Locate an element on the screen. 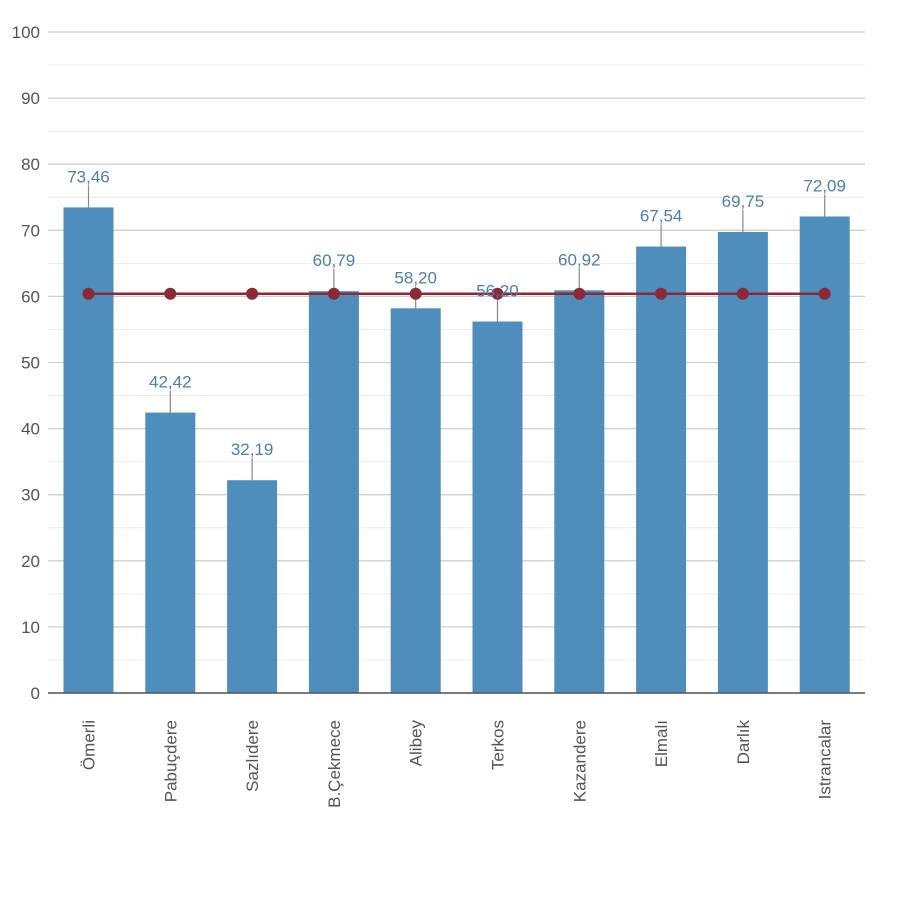  x-tick-label: Kazandere is located at coordinates (579, 761).